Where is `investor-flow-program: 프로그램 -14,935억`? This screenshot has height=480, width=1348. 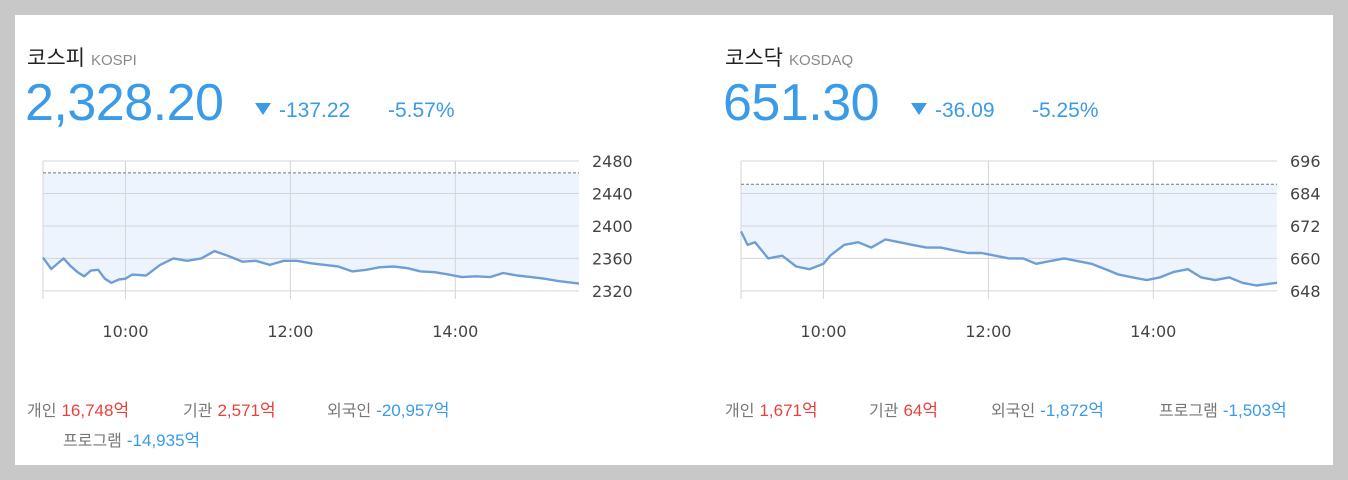 investor-flow-program: 프로그램 -14,935억 is located at coordinates (131, 438).